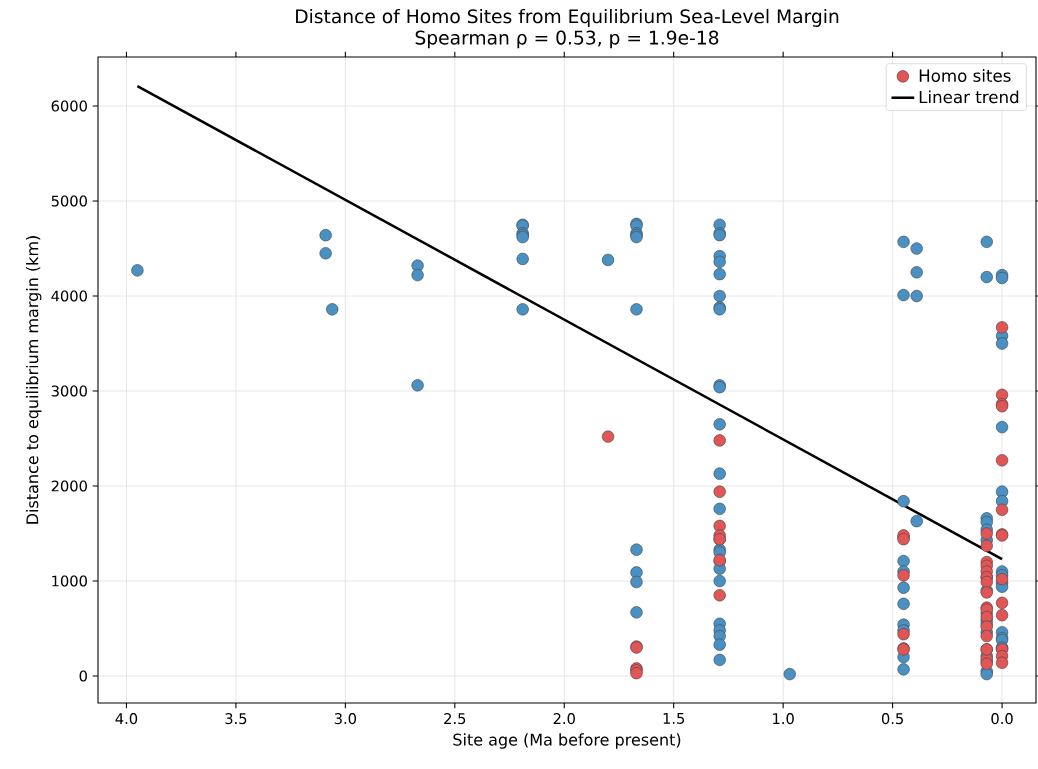 This screenshot has width=1038, height=769. I want to click on y-tick-label: 4000, so click(69, 296).